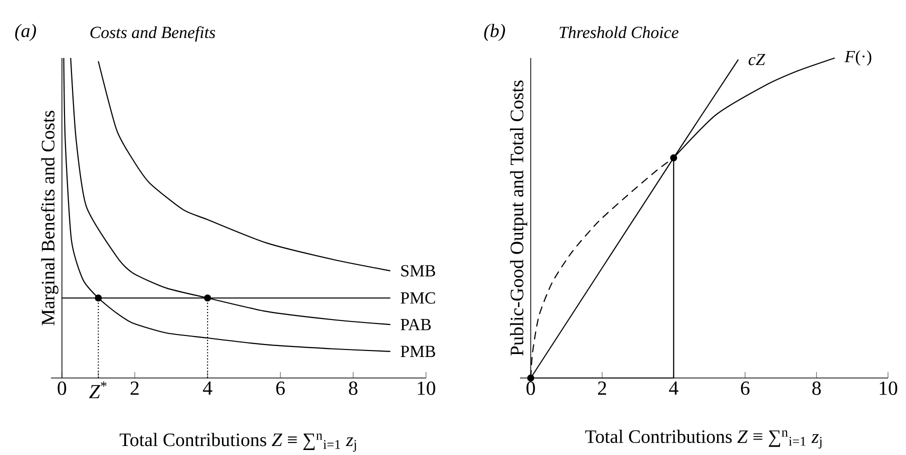 Image resolution: width=906 pixels, height=455 pixels. What do you see at coordinates (619, 32) in the screenshot?
I see `chart-title: Threshold Choice` at bounding box center [619, 32].